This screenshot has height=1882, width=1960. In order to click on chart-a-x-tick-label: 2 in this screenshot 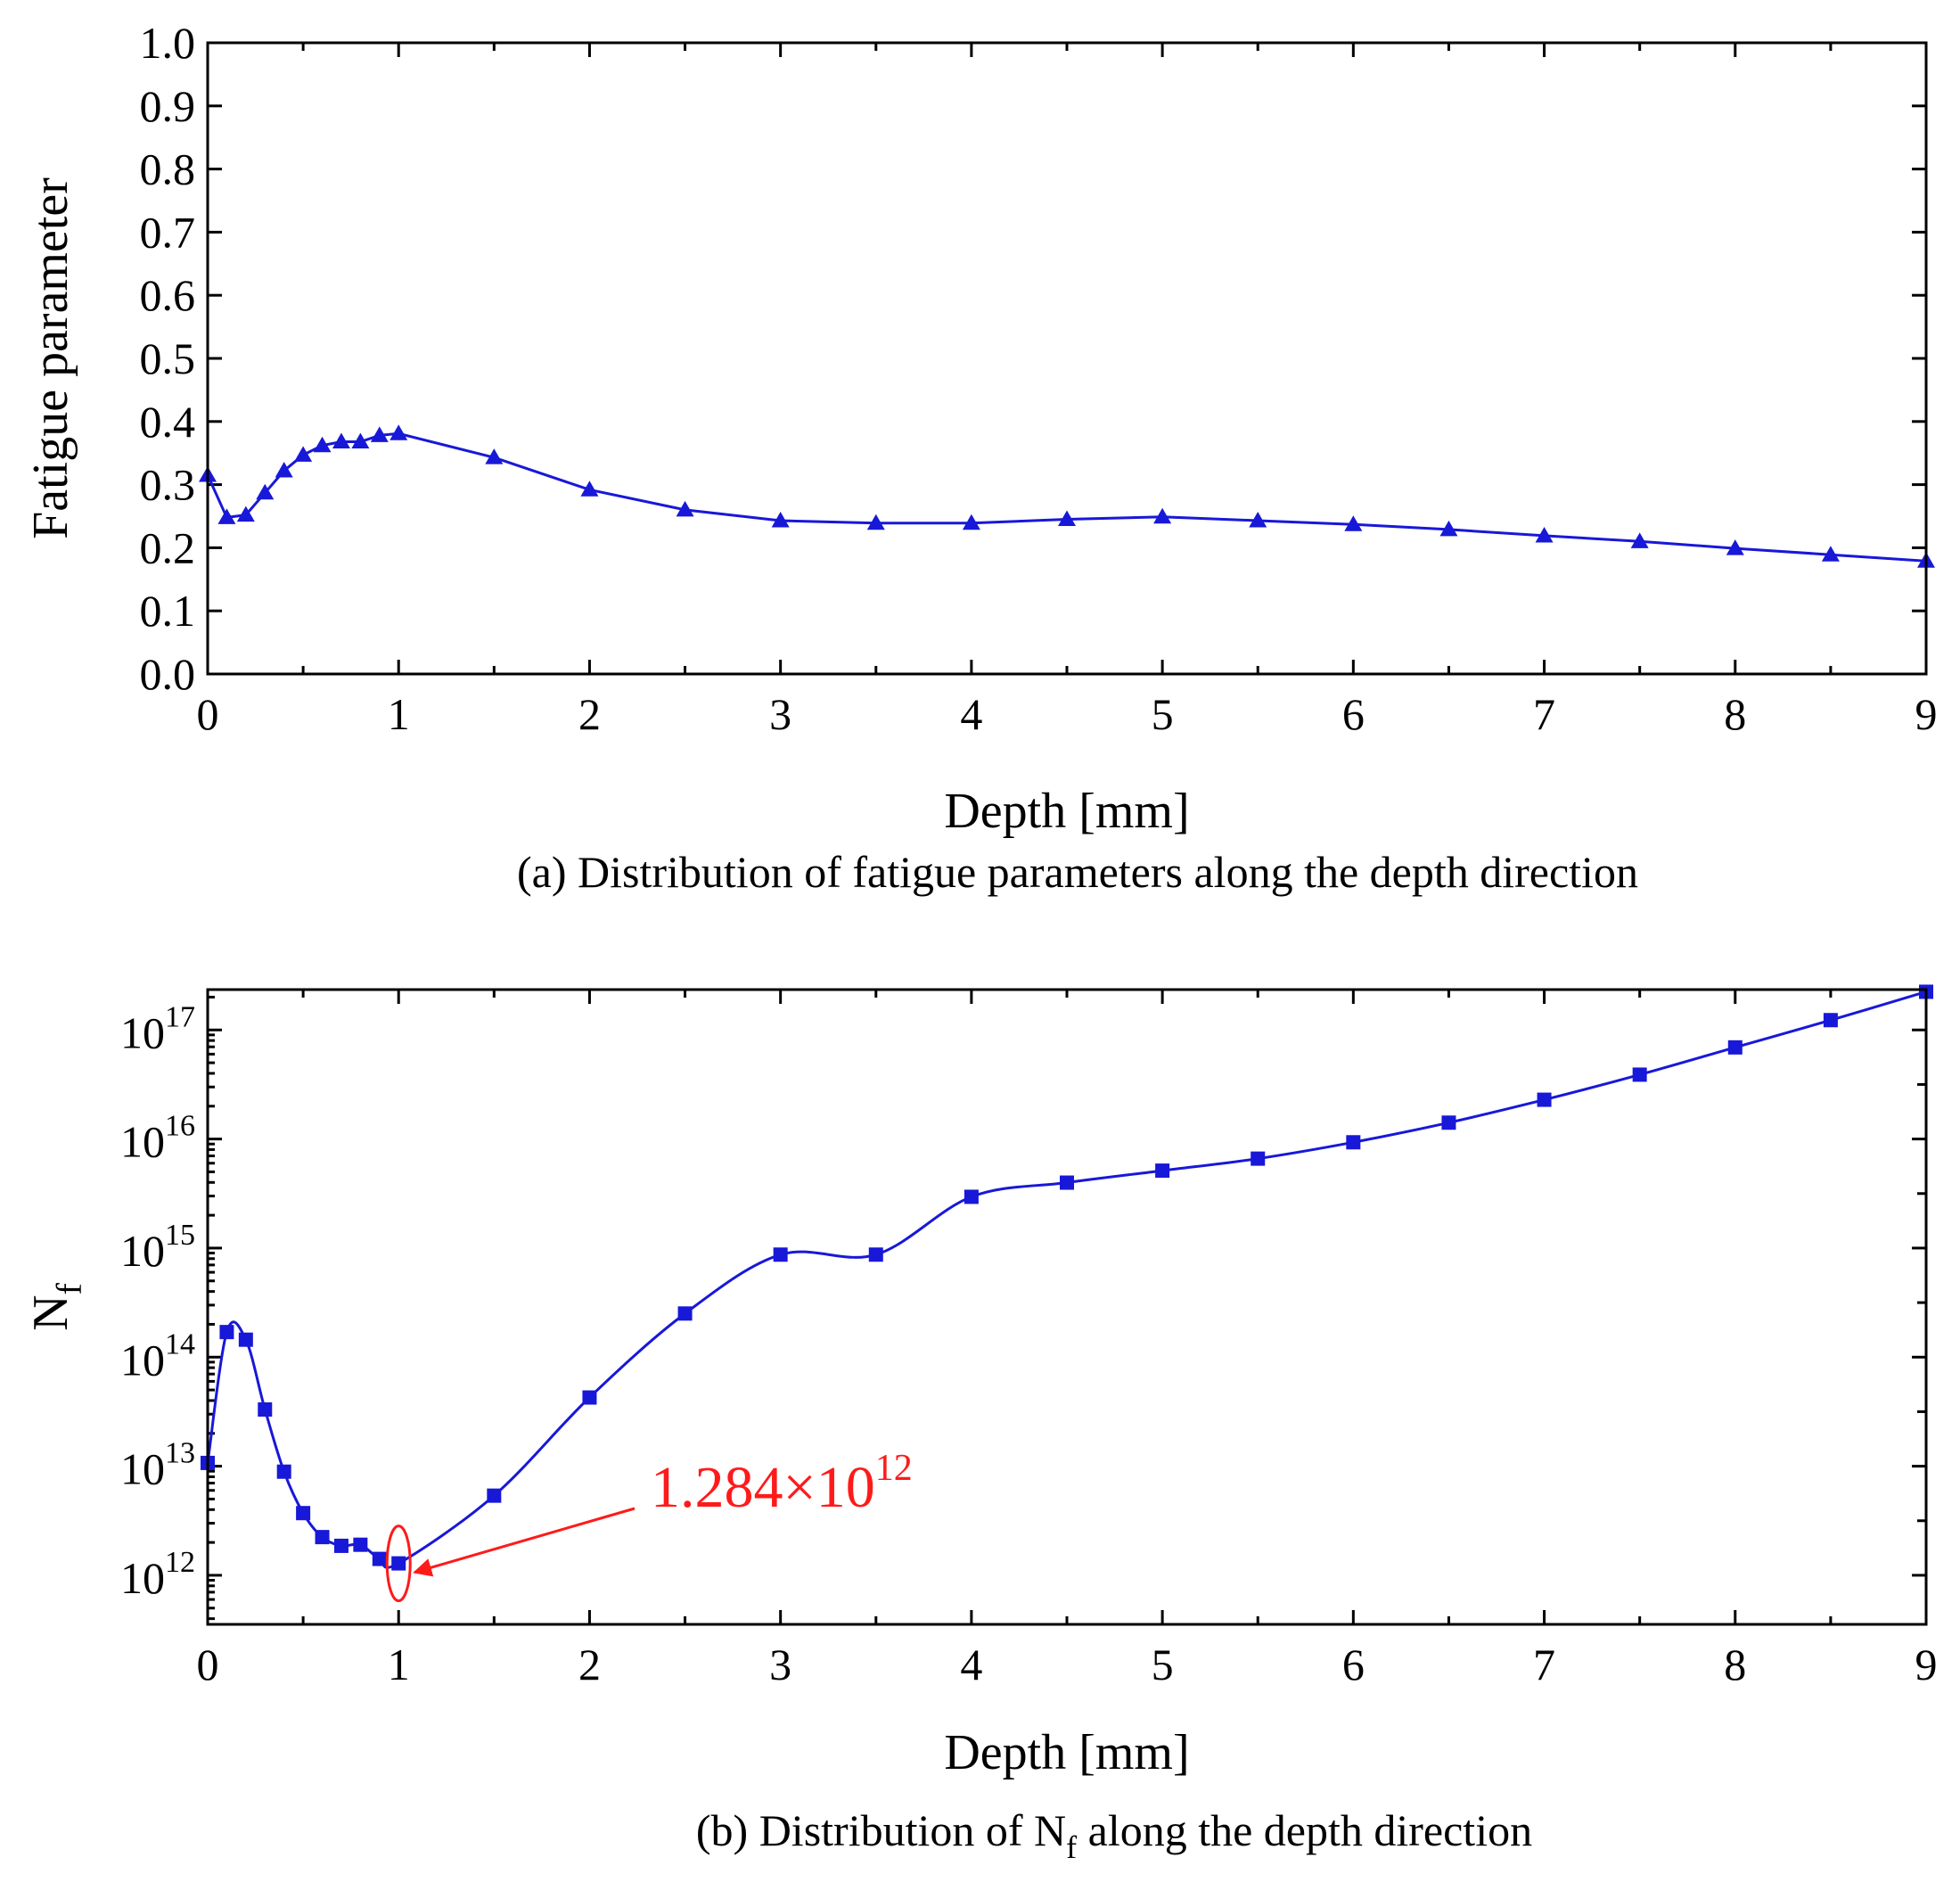, I will do `click(590, 714)`.